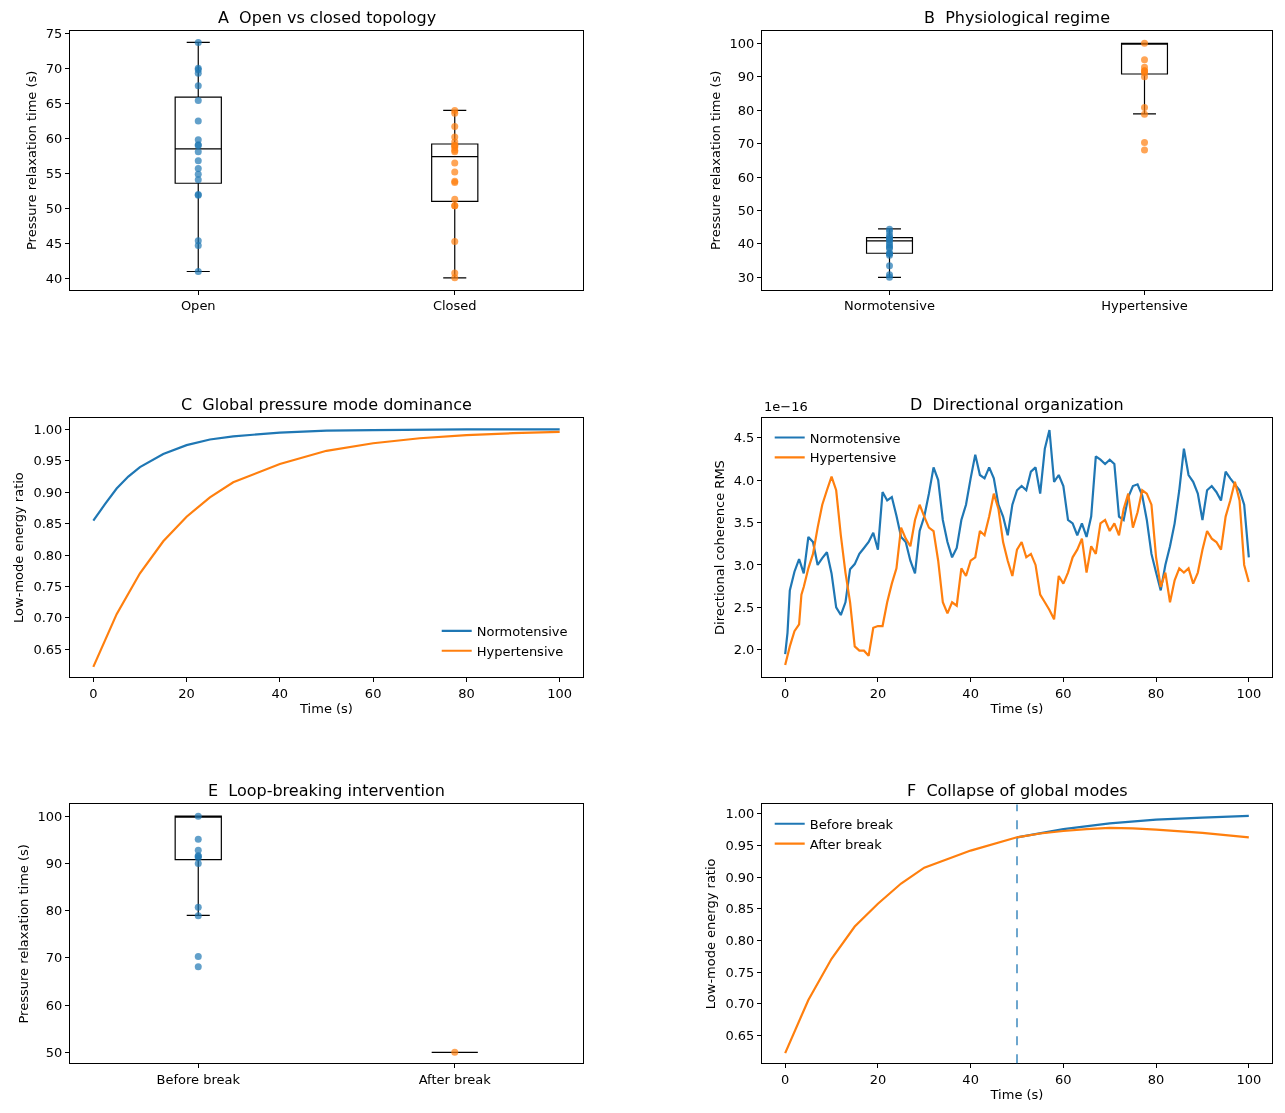 The height and width of the screenshot is (1113, 1285). What do you see at coordinates (54, 33) in the screenshot?
I see `y-tick-label: 75` at bounding box center [54, 33].